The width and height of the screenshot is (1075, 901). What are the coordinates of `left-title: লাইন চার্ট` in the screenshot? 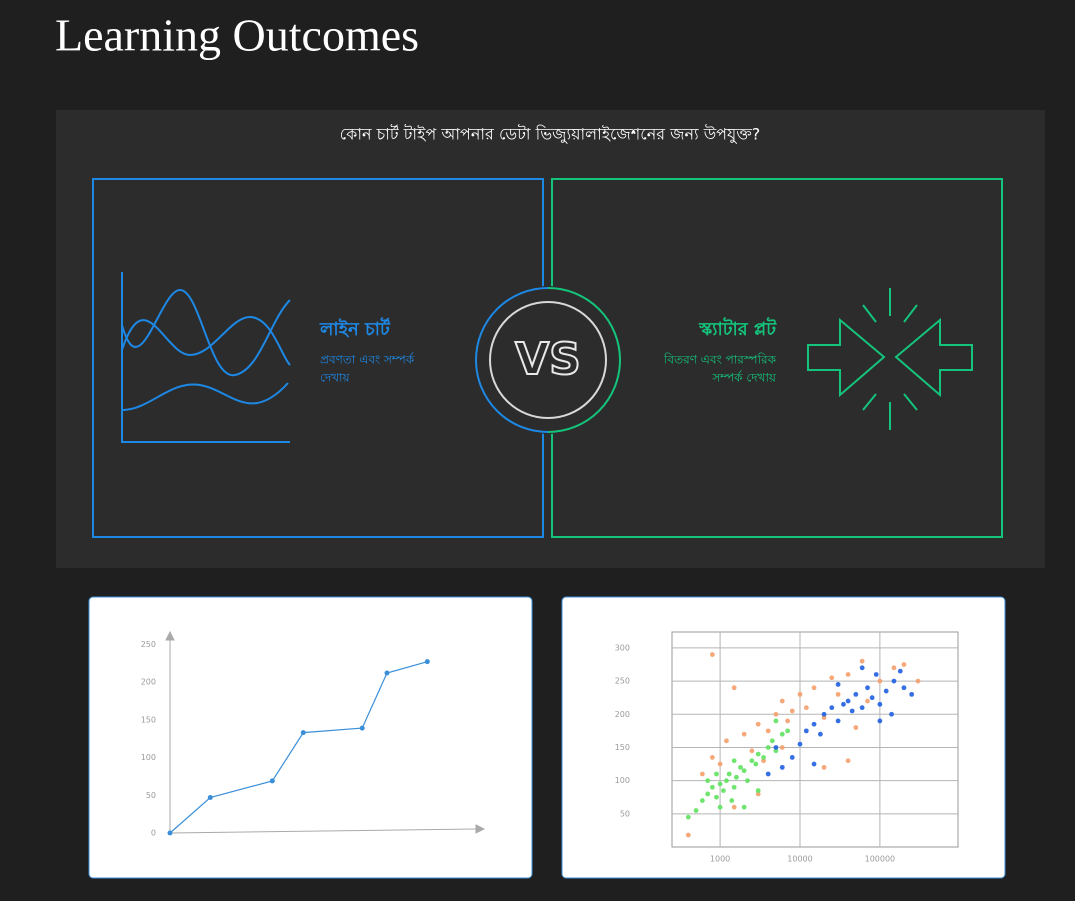 It's located at (355, 328).